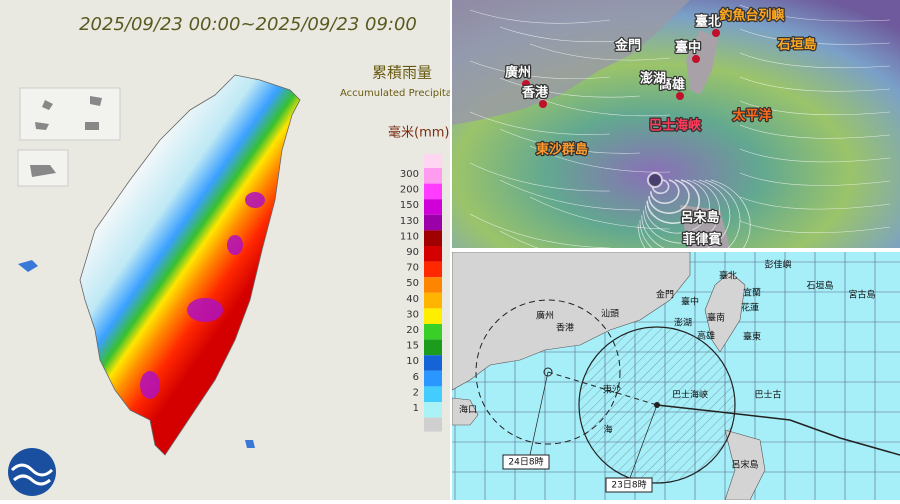  I want to click on map-label: 臺南, so click(716, 318).